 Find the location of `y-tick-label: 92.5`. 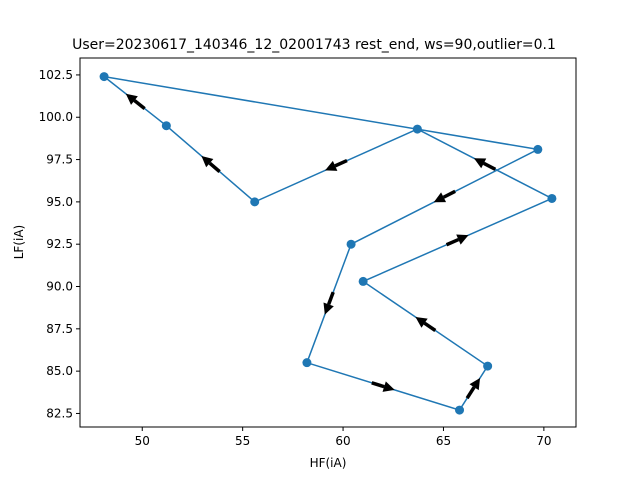

y-tick-label: 92.5 is located at coordinates (59, 244).